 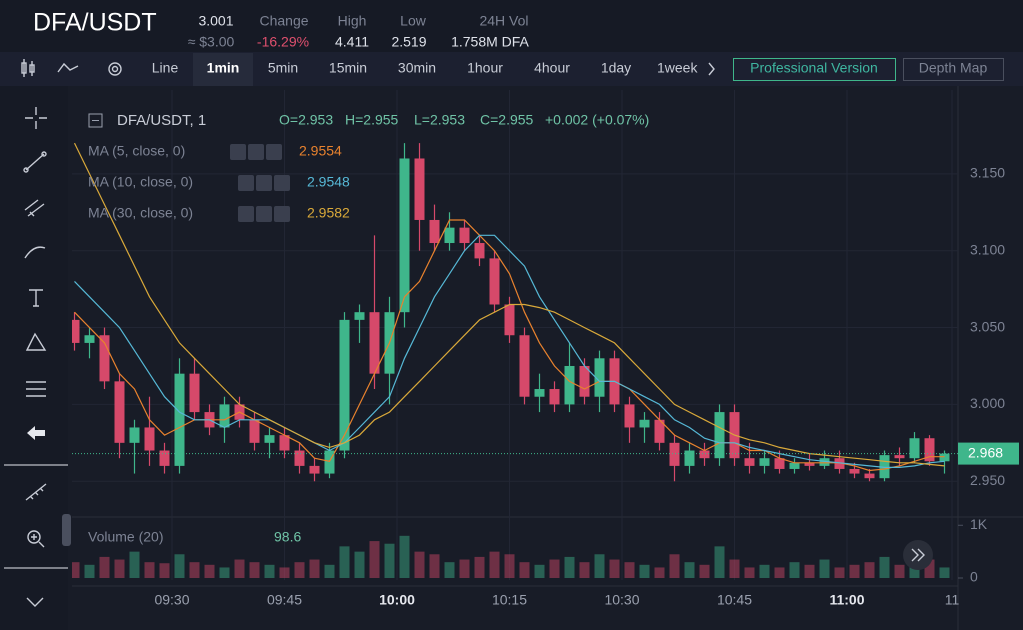 What do you see at coordinates (507, 120) in the screenshot?
I see `ohlc-close: C=2.955` at bounding box center [507, 120].